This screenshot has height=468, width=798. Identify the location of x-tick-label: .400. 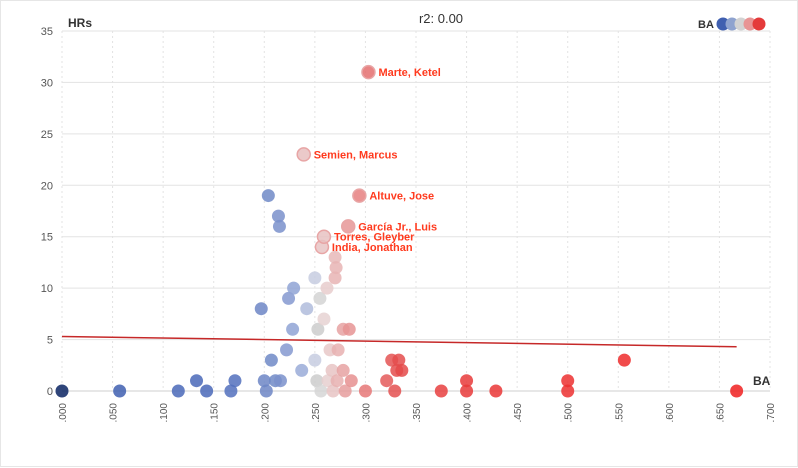
(468, 413).